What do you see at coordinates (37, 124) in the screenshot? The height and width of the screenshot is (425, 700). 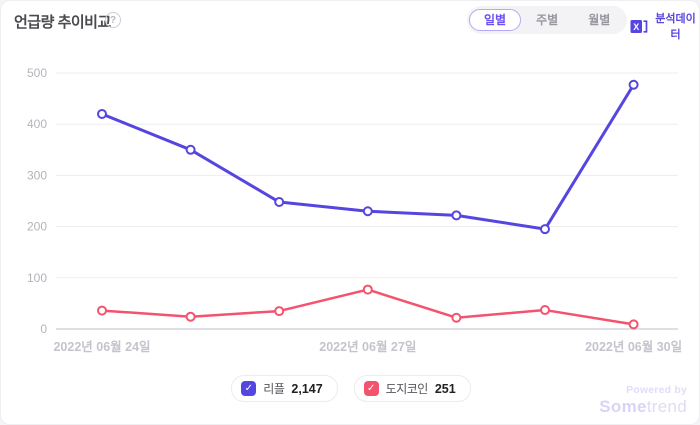 I see `svg-text: 400` at bounding box center [37, 124].